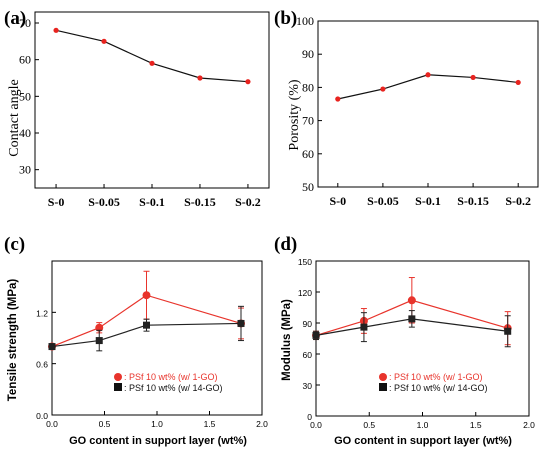 This screenshot has height=453, width=550. Describe the element at coordinates (383, 377) in the screenshot. I see `legend-marker-d-1go` at that location.